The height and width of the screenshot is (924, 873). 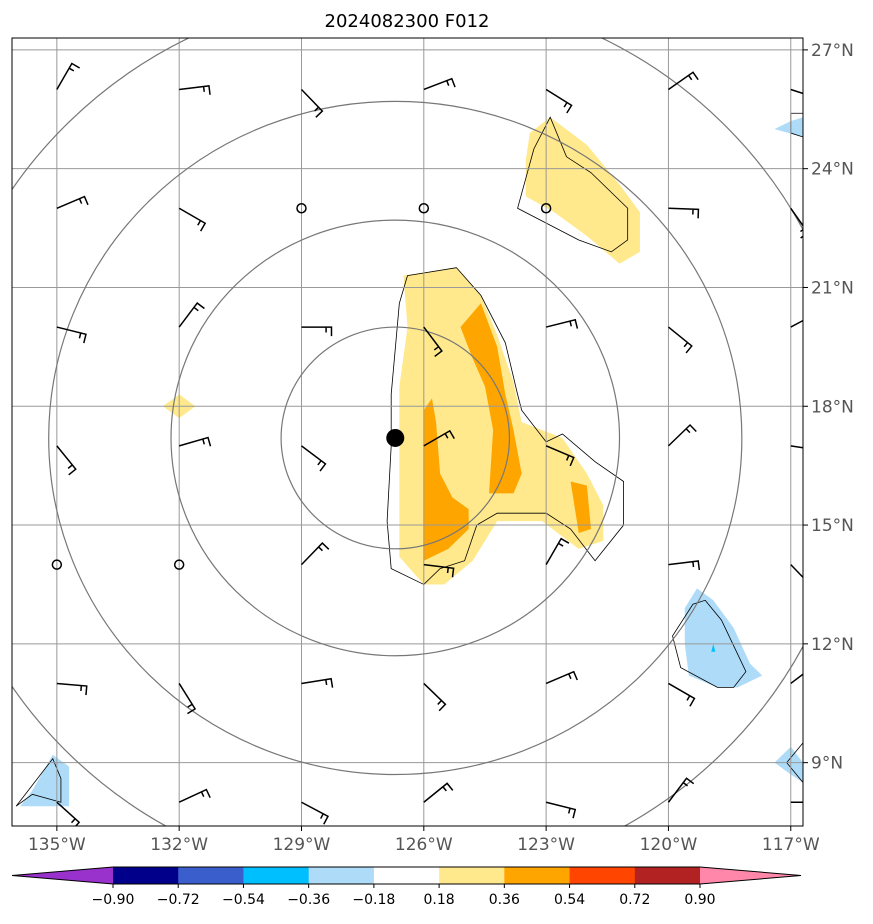 I want to click on colorbar-tick-label: −0.90, so click(x=113, y=900).